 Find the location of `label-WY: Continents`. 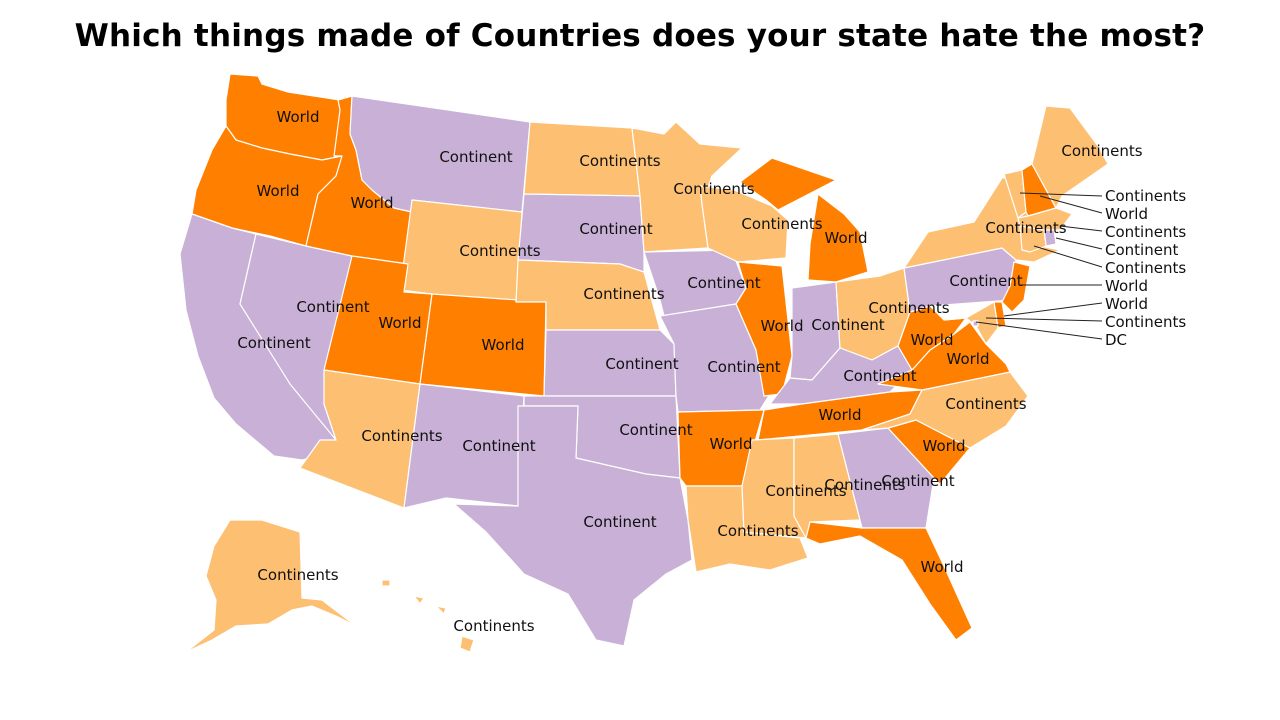

label-WY: Continents is located at coordinates (499, 251).